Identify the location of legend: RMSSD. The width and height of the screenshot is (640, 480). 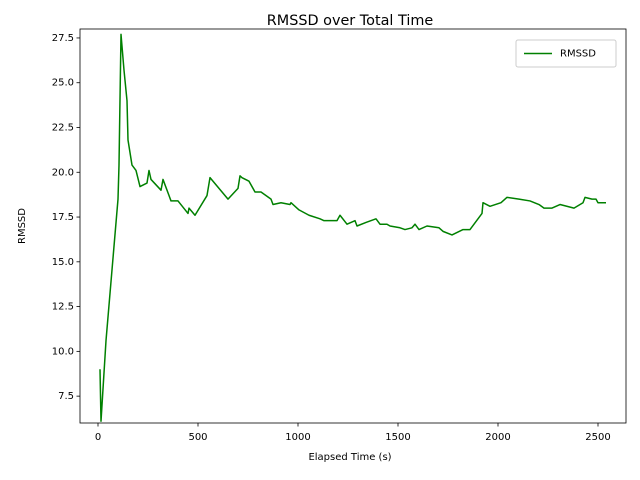
(566, 53).